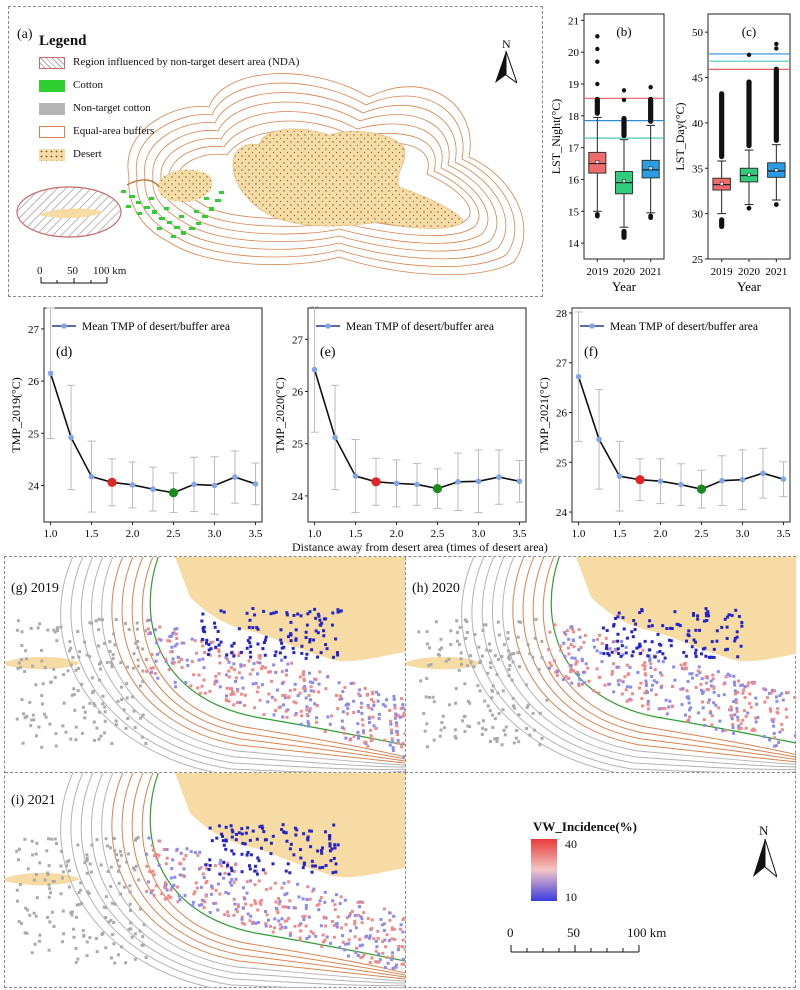  What do you see at coordinates (34, 486) in the screenshot?
I see `y-tick-label: 24` at bounding box center [34, 486].